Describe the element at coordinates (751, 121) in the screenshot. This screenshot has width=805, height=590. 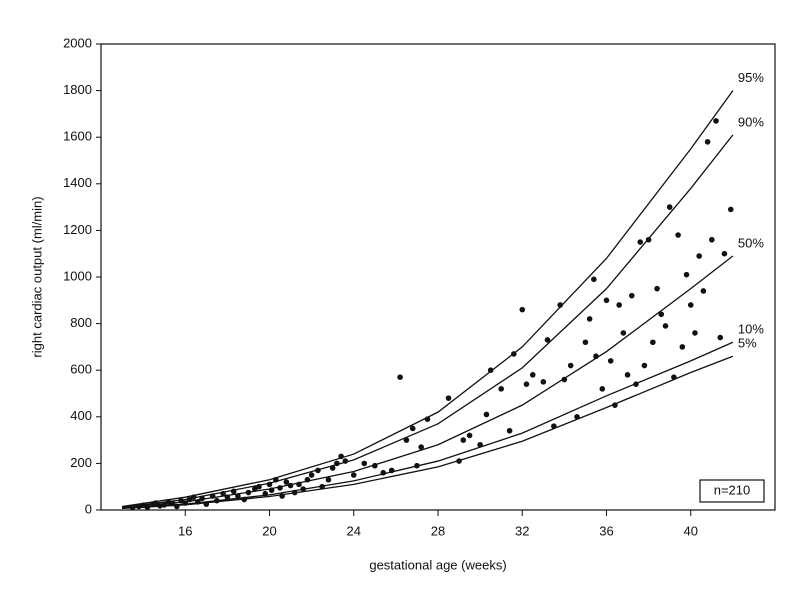
I see `curve-label: 90%` at that location.